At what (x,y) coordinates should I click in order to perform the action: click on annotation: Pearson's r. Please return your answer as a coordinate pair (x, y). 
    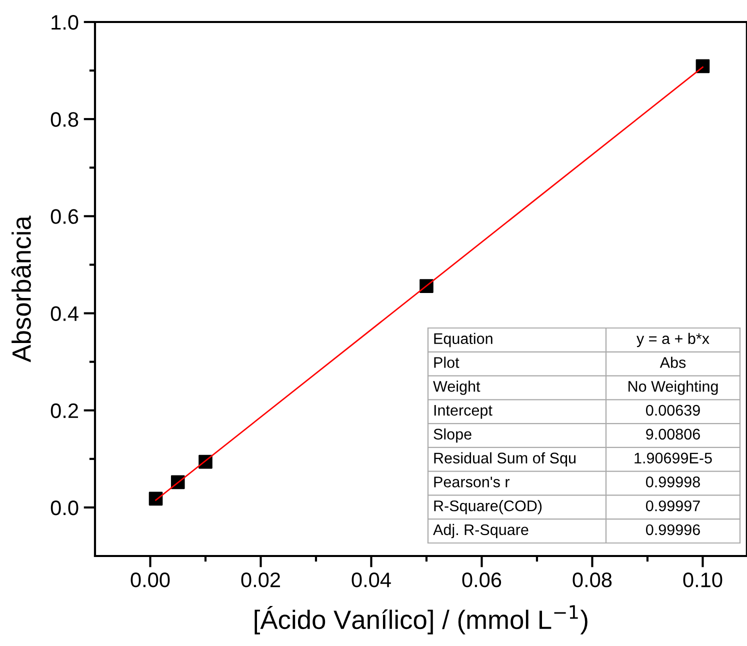
    Looking at the image, I should click on (472, 482).